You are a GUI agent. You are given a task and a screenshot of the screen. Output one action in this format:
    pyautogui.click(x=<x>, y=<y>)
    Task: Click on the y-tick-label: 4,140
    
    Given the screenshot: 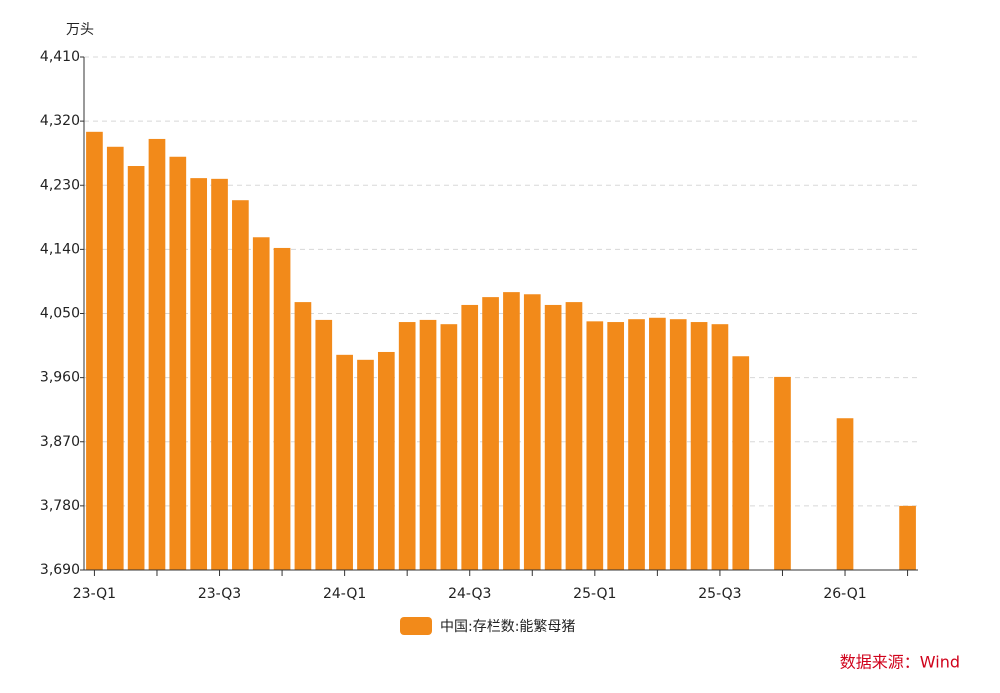 What is the action you would take?
    pyautogui.click(x=60, y=249)
    